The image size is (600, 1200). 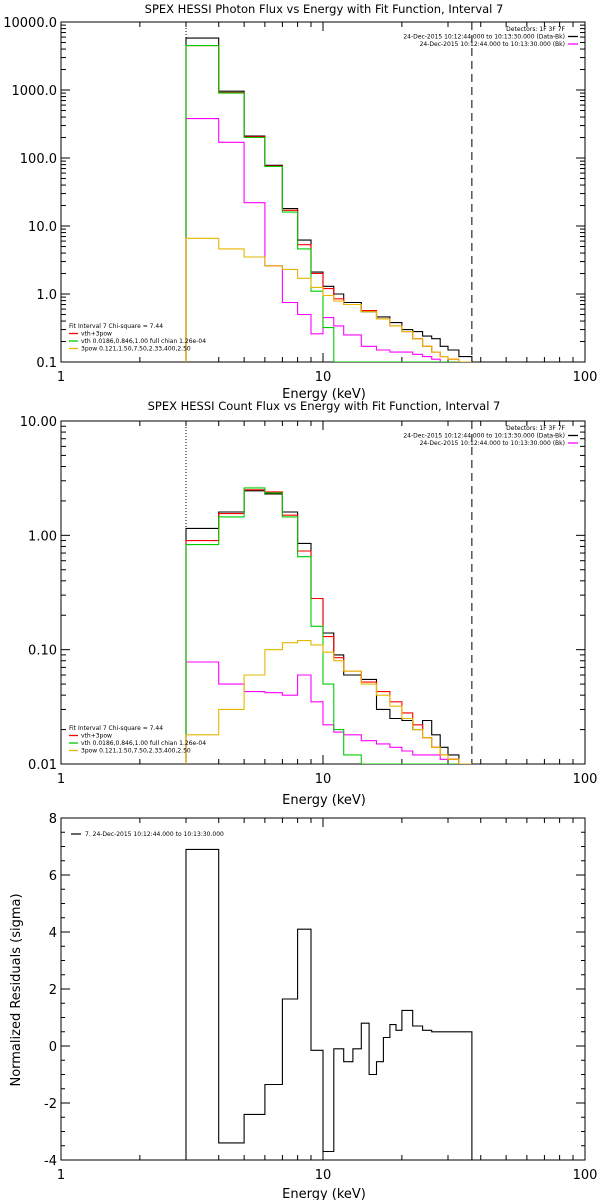 What do you see at coordinates (42, 227) in the screenshot?
I see `y-tick-label: 10.0` at bounding box center [42, 227].